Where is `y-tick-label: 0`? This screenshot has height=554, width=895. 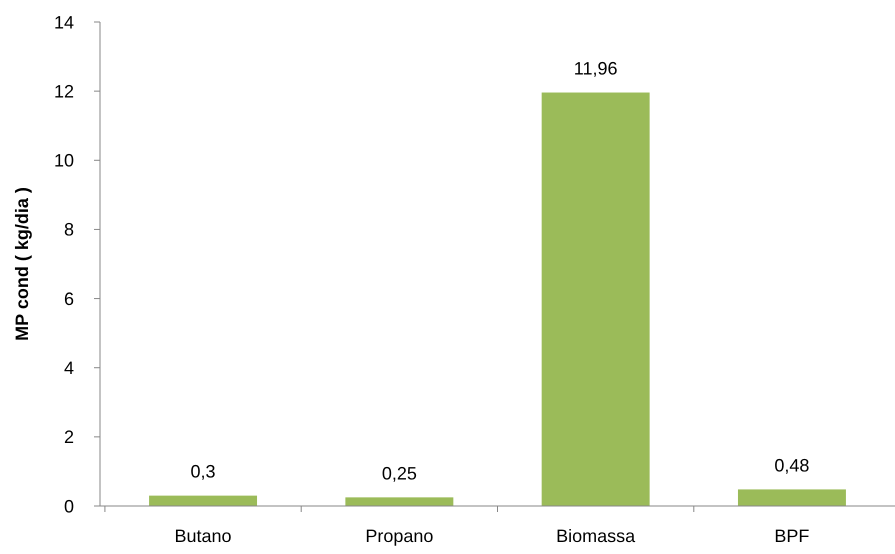 y-tick-label: 0 is located at coordinates (69, 506).